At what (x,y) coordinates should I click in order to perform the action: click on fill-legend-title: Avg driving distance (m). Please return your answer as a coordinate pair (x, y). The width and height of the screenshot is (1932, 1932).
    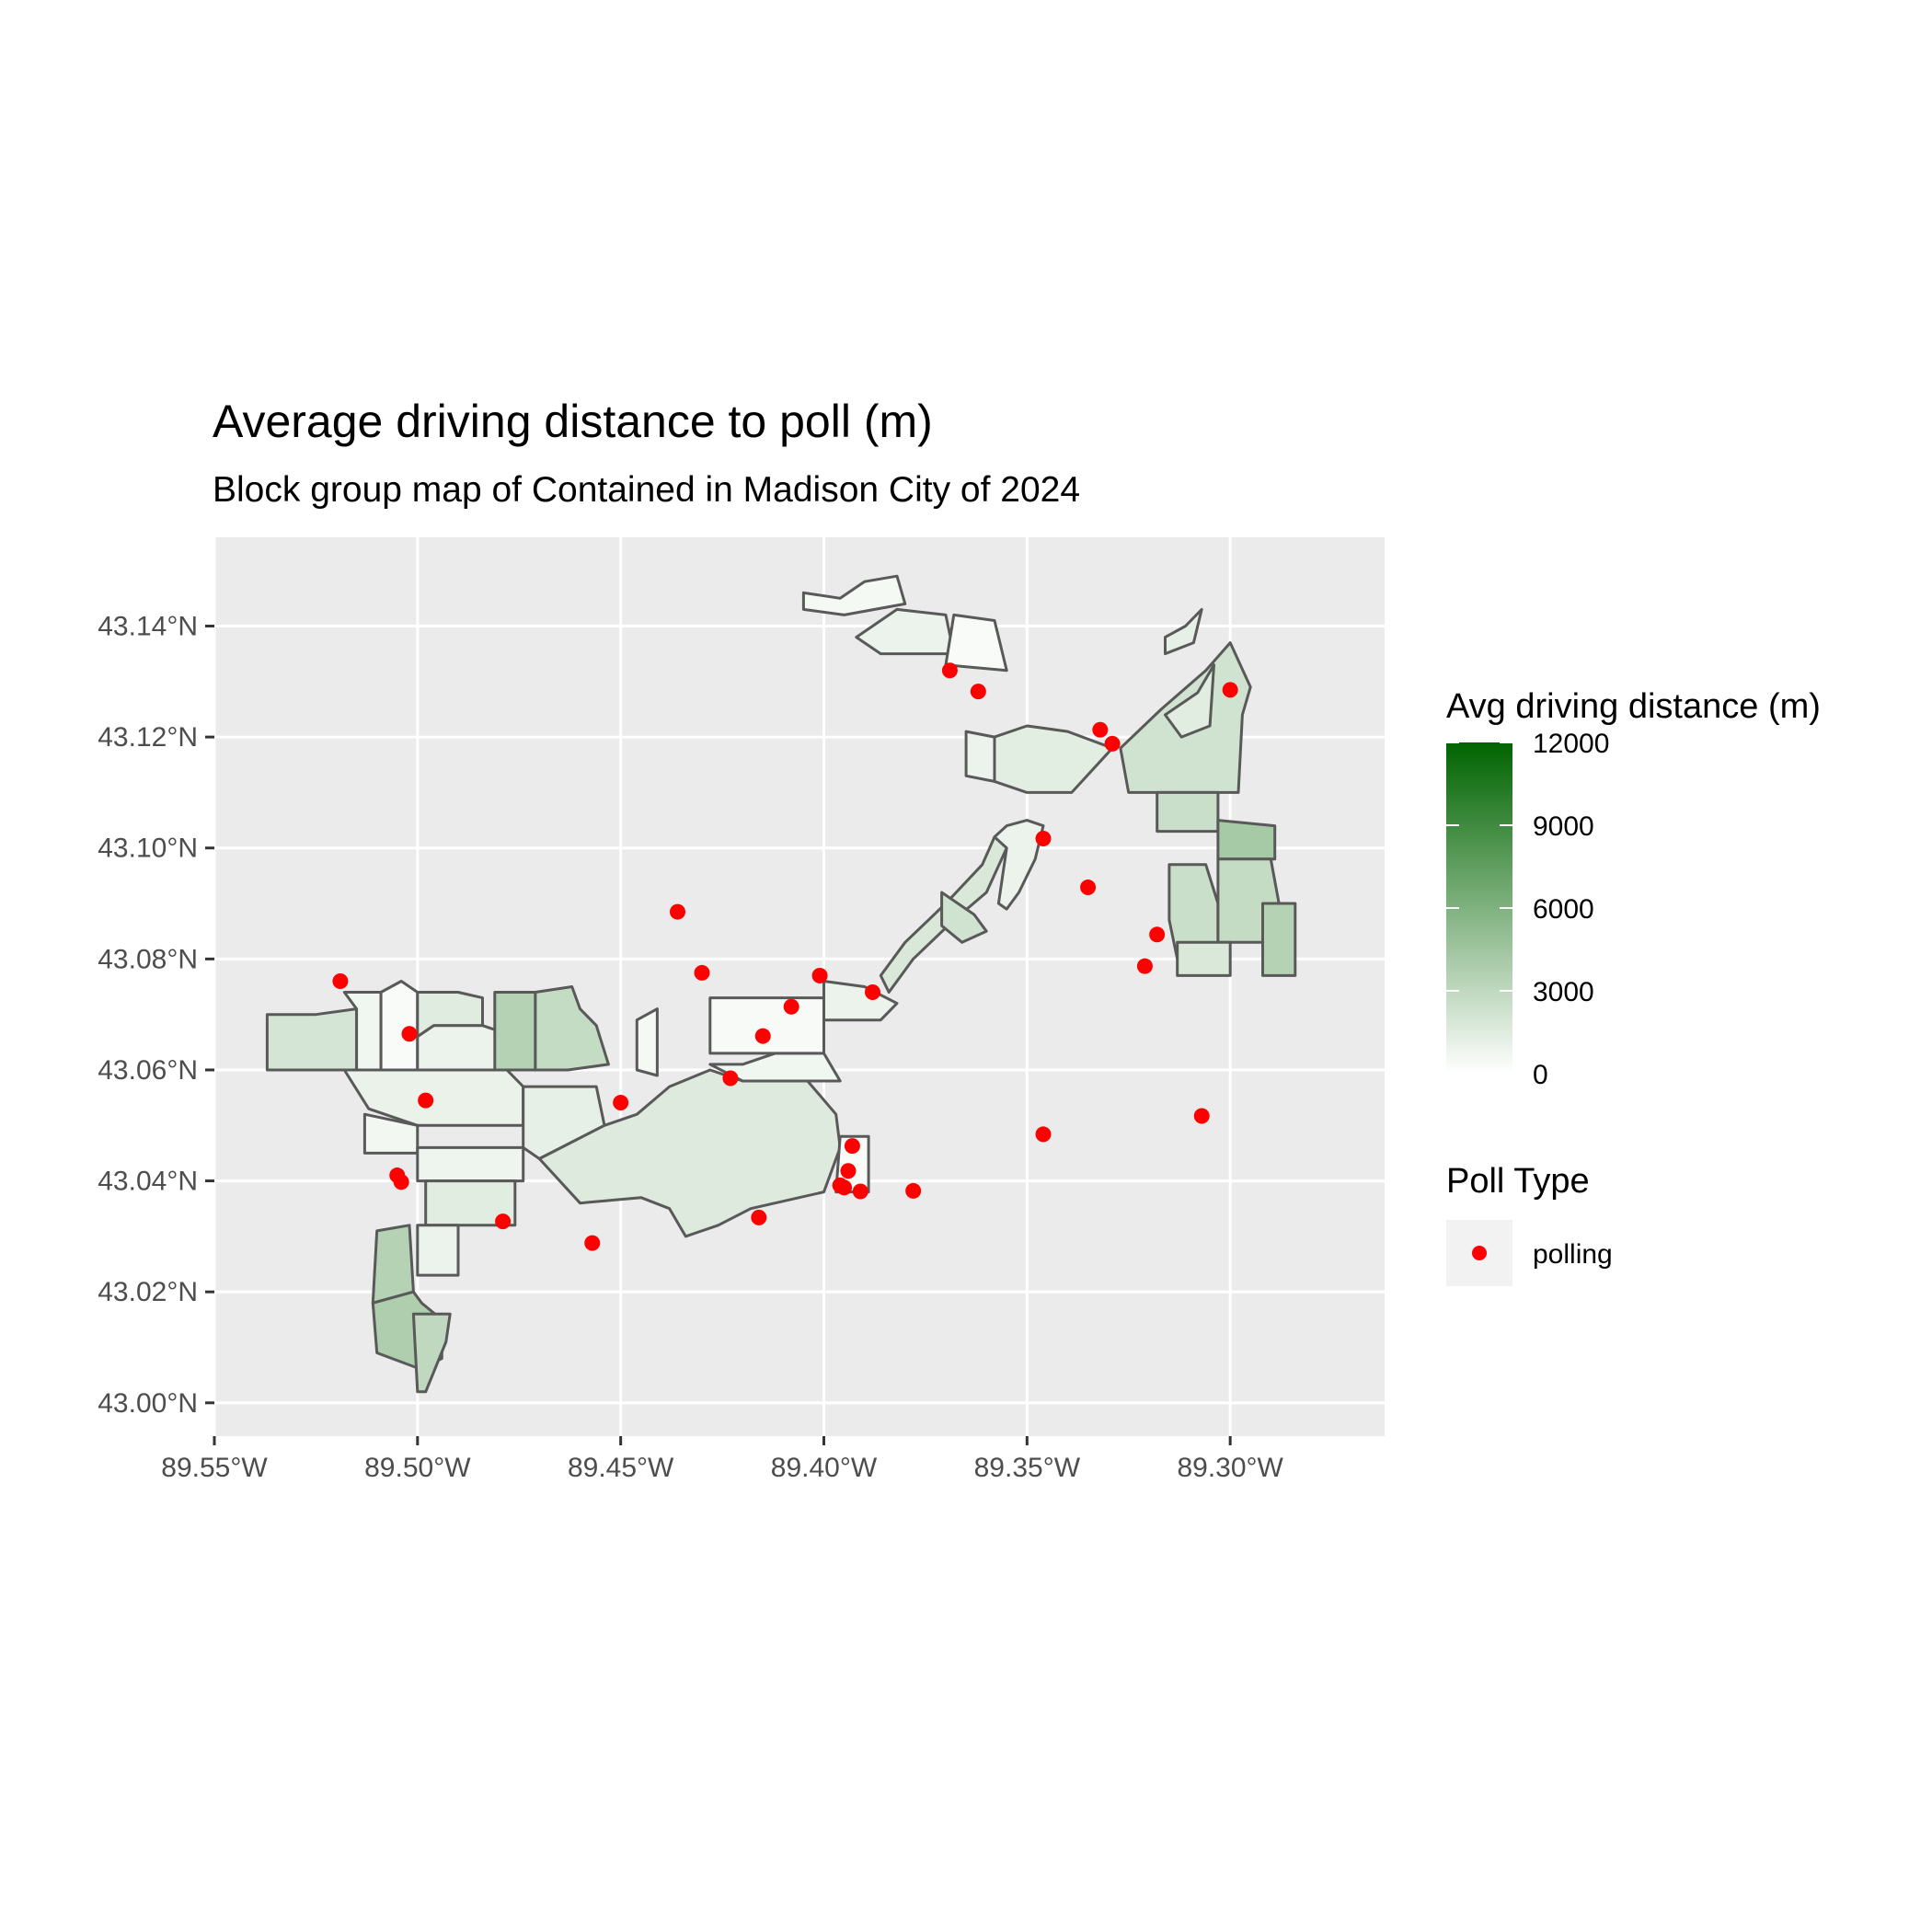
    Looking at the image, I should click on (1633, 706).